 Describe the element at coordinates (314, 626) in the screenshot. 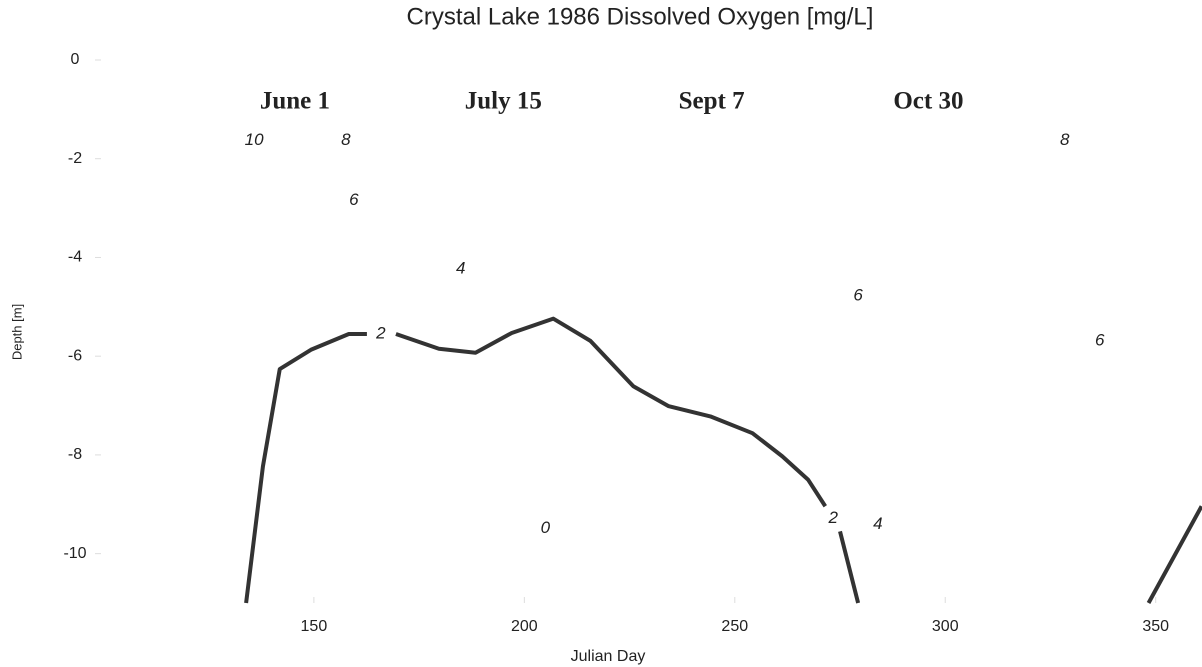

I see `x-tick-label: 150` at that location.